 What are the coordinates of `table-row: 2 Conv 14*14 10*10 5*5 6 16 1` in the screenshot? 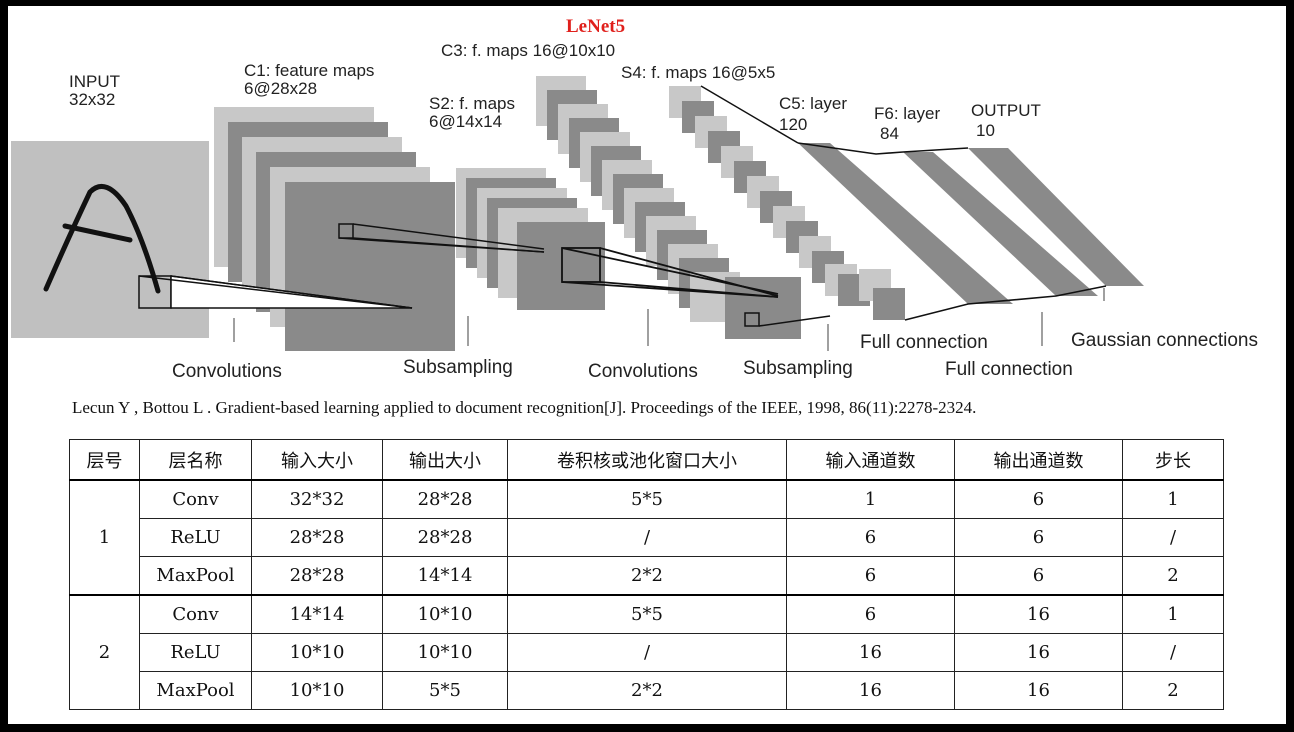 It's located at (646, 652).